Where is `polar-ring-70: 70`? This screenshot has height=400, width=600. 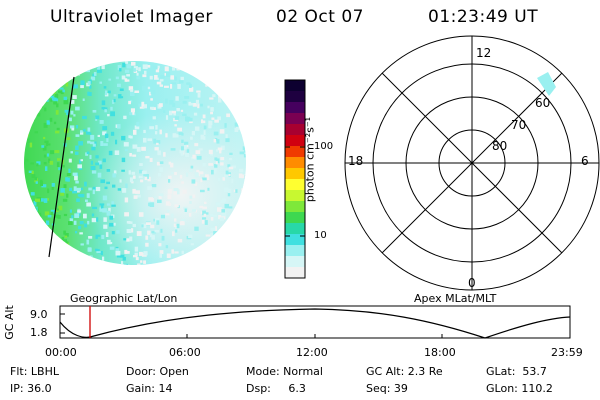
polar-ring-70: 70 is located at coordinates (519, 125).